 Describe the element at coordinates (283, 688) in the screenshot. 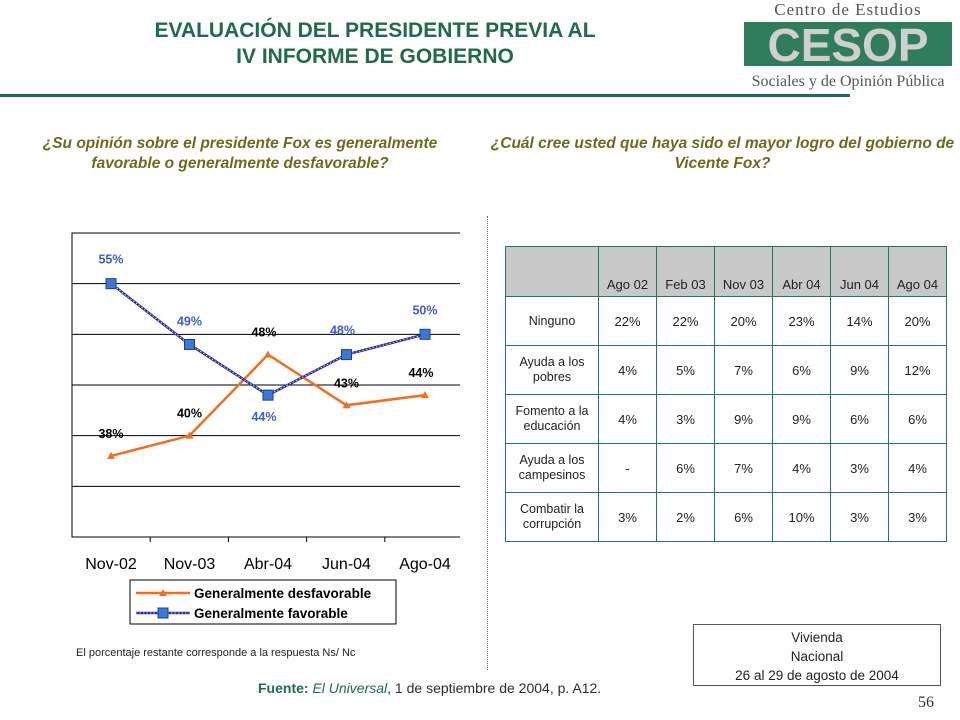

I see `source-label: Fuente:` at that location.